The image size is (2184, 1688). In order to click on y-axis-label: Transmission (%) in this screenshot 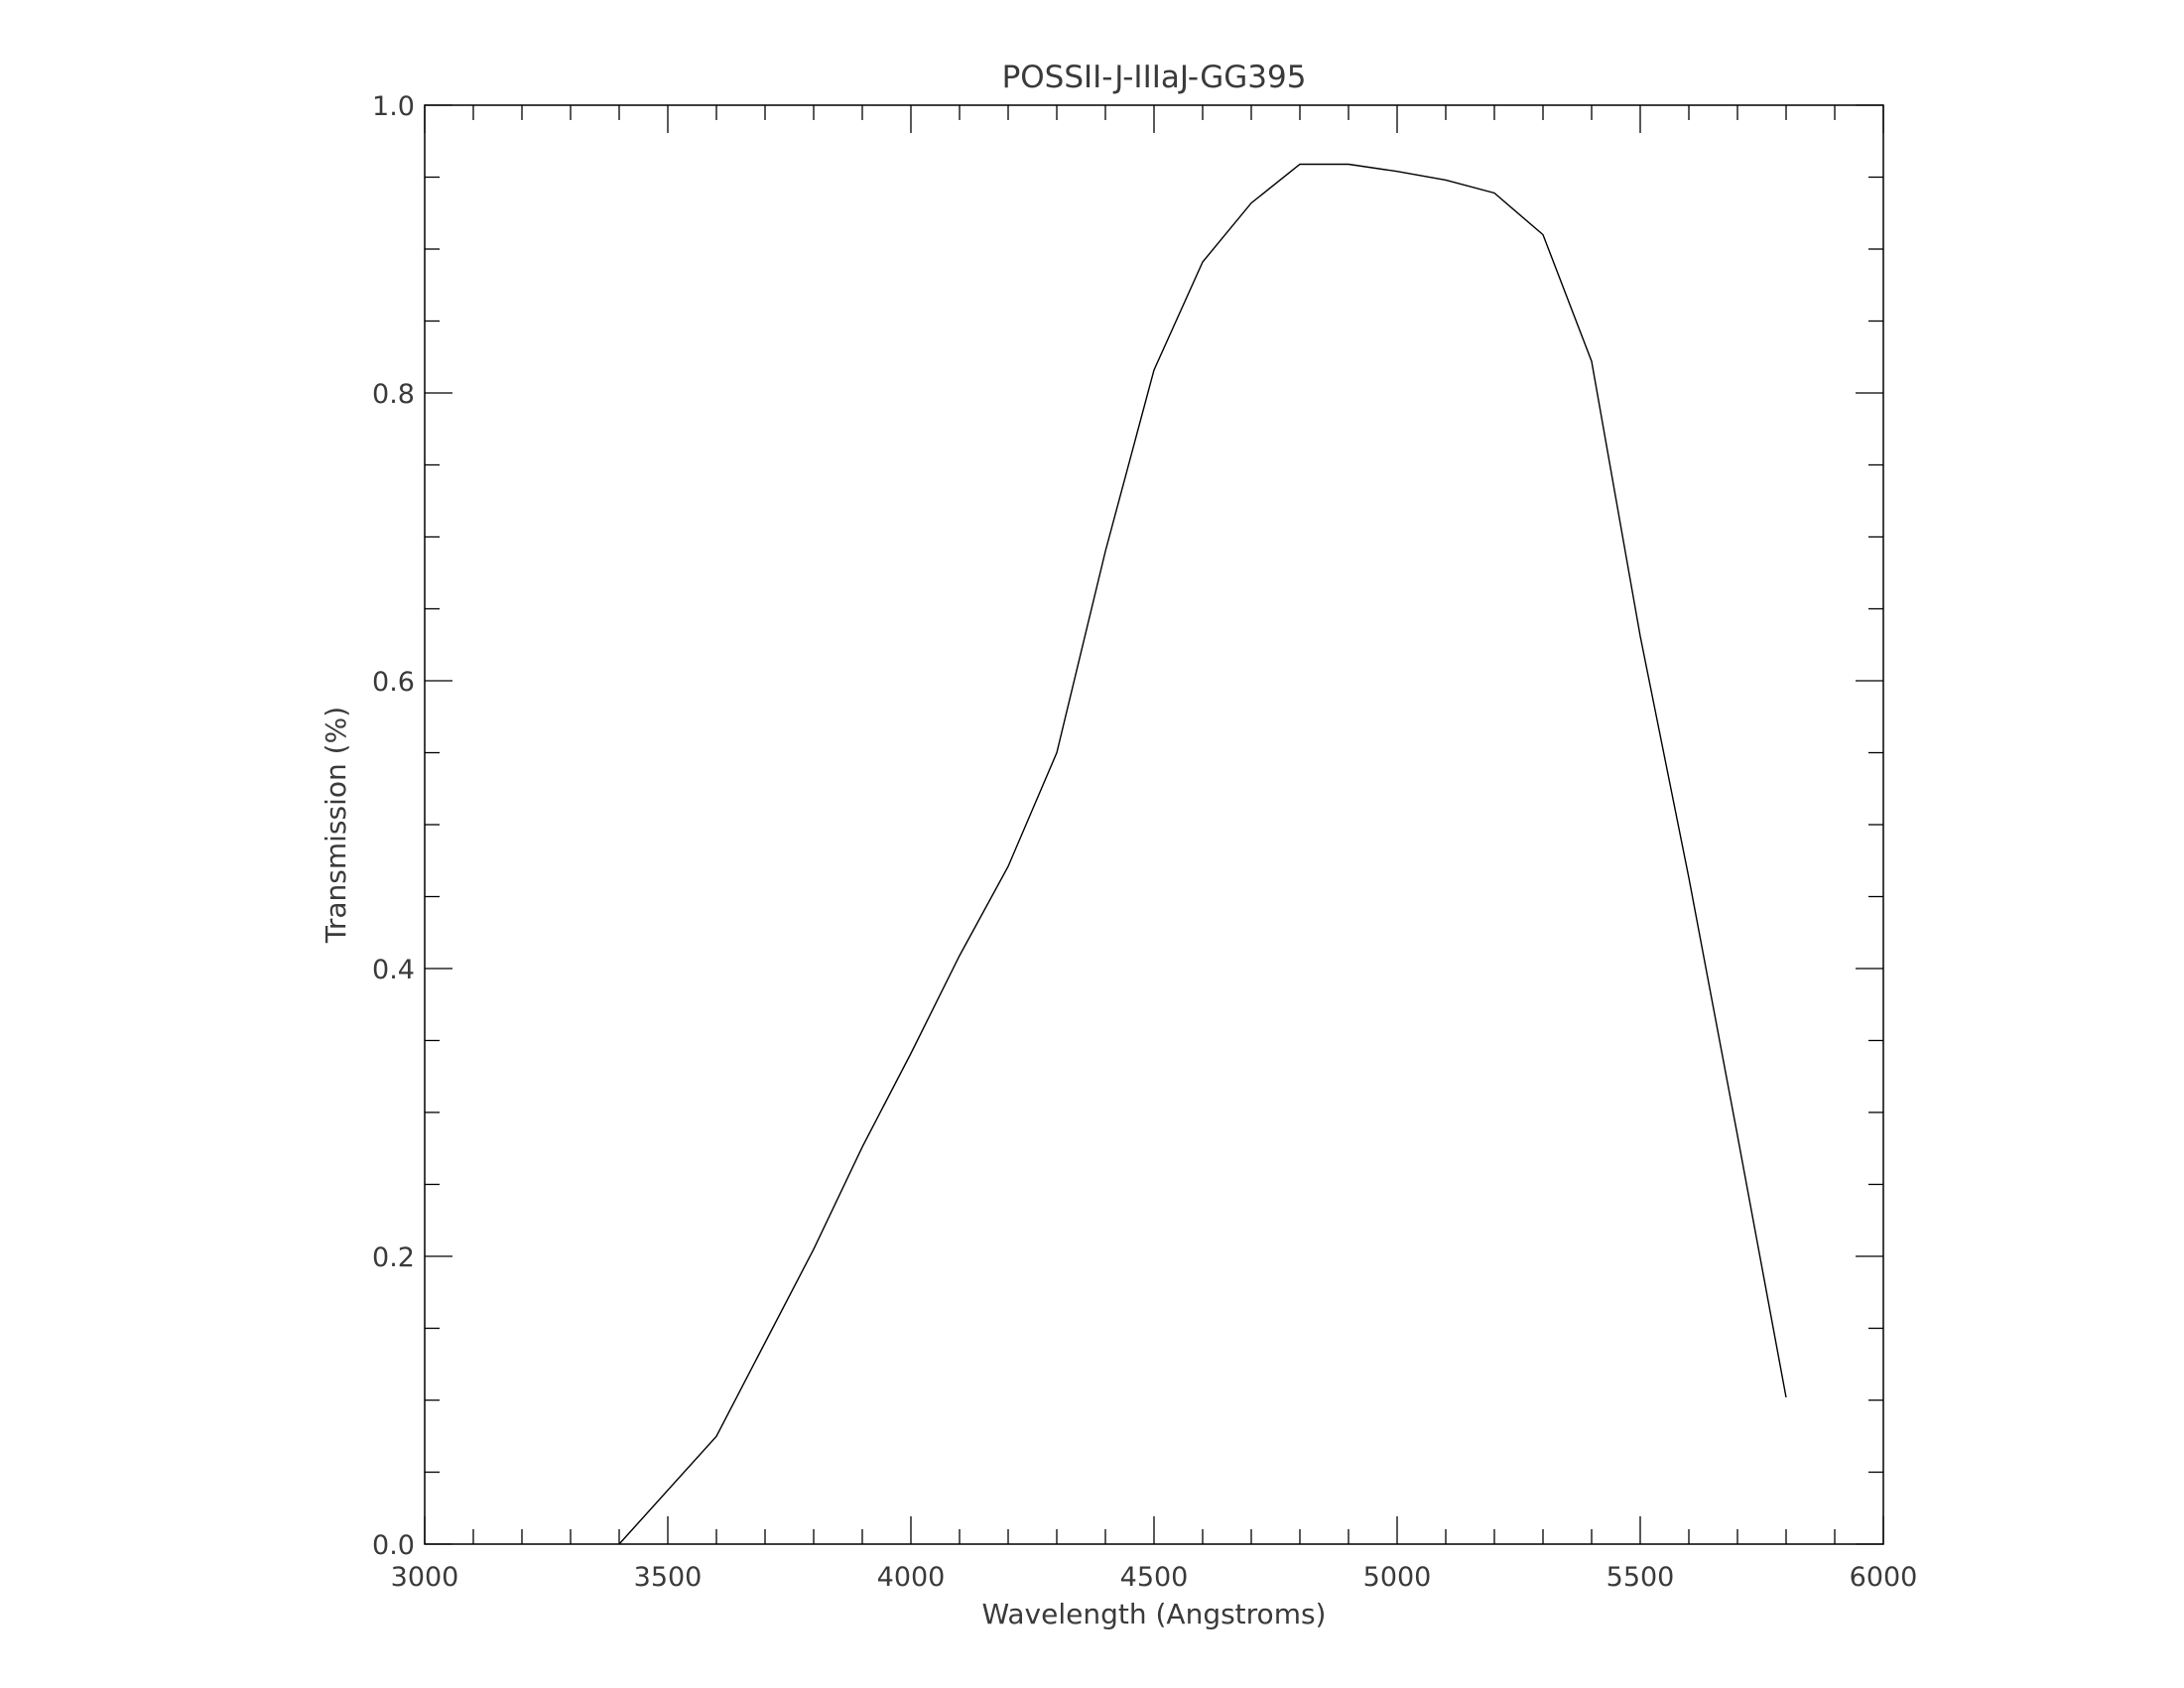, I will do `click(336, 826)`.